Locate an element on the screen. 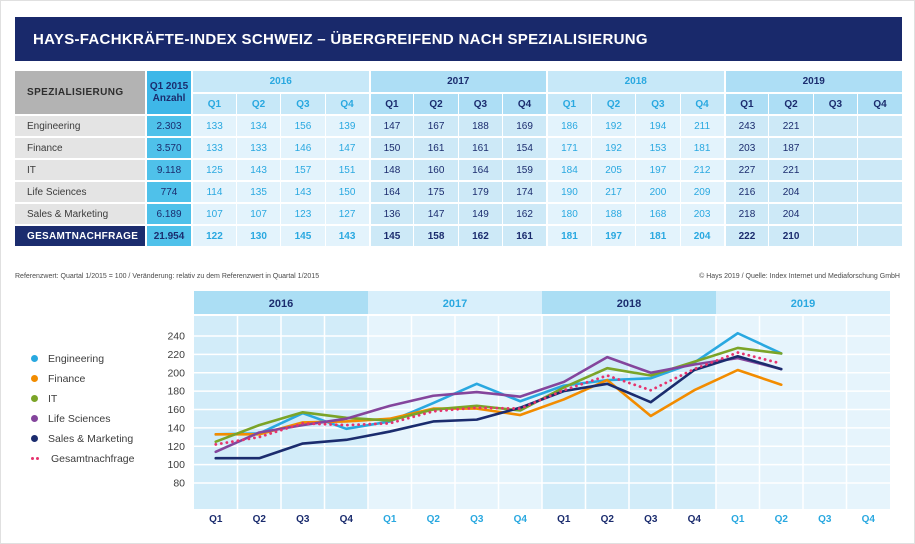 This screenshot has height=544, width=915. index-value: 222 is located at coordinates (746, 236).